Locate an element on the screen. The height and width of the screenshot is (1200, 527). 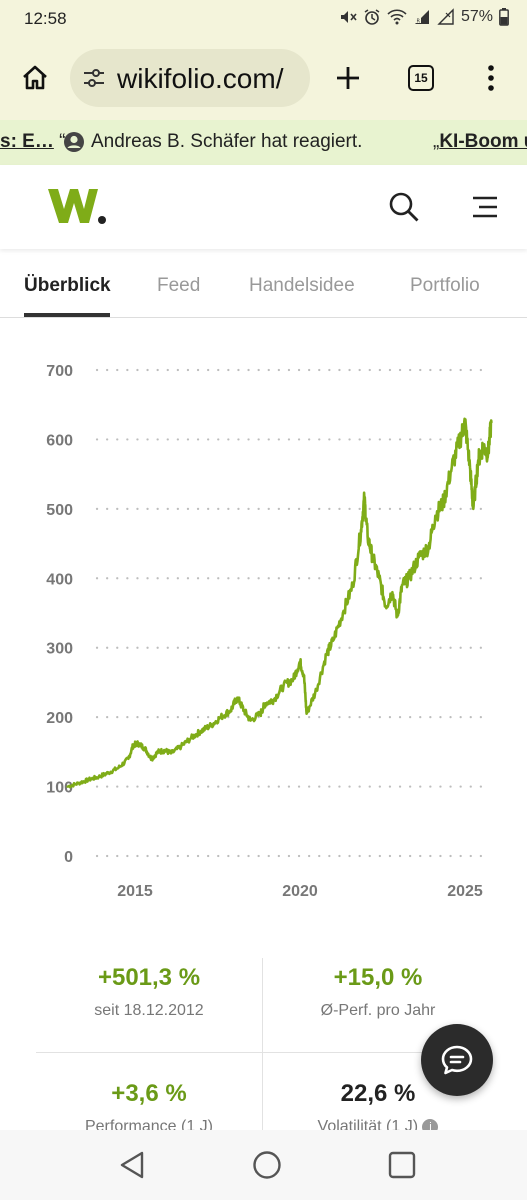
home-button is located at coordinates (35, 78).